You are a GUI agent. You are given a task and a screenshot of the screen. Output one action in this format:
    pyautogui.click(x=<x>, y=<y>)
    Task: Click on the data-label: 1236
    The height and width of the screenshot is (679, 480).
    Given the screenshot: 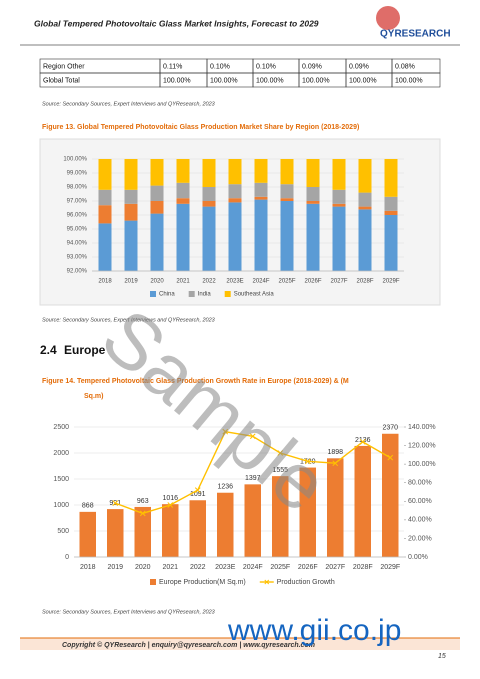 What is the action you would take?
    pyautogui.click(x=225, y=487)
    